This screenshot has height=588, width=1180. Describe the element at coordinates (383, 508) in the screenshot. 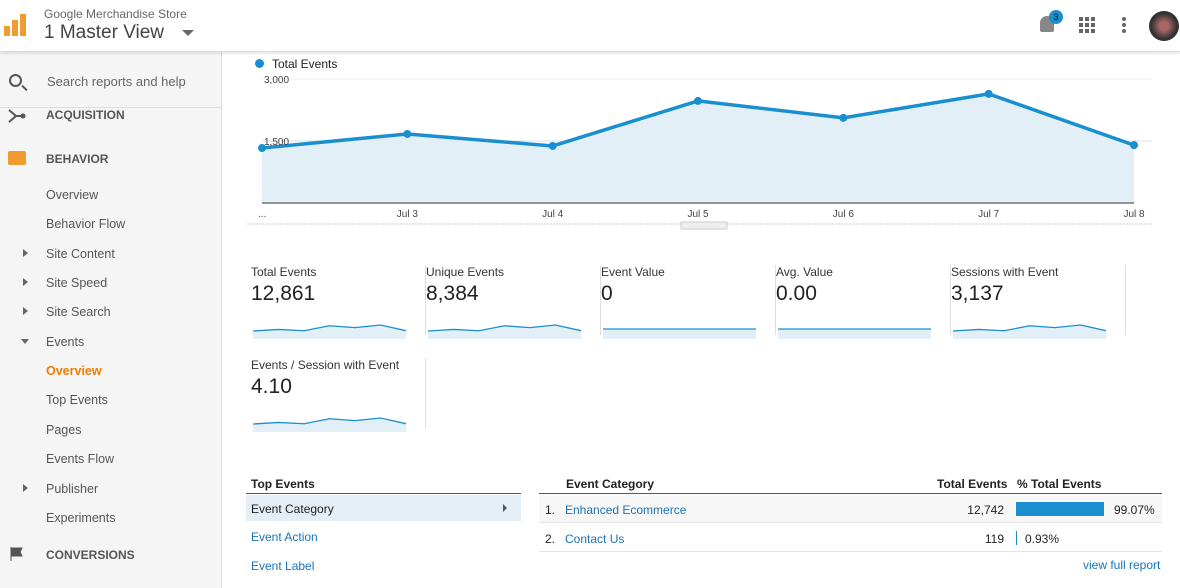

I see `dim-event-category: Event Category` at that location.